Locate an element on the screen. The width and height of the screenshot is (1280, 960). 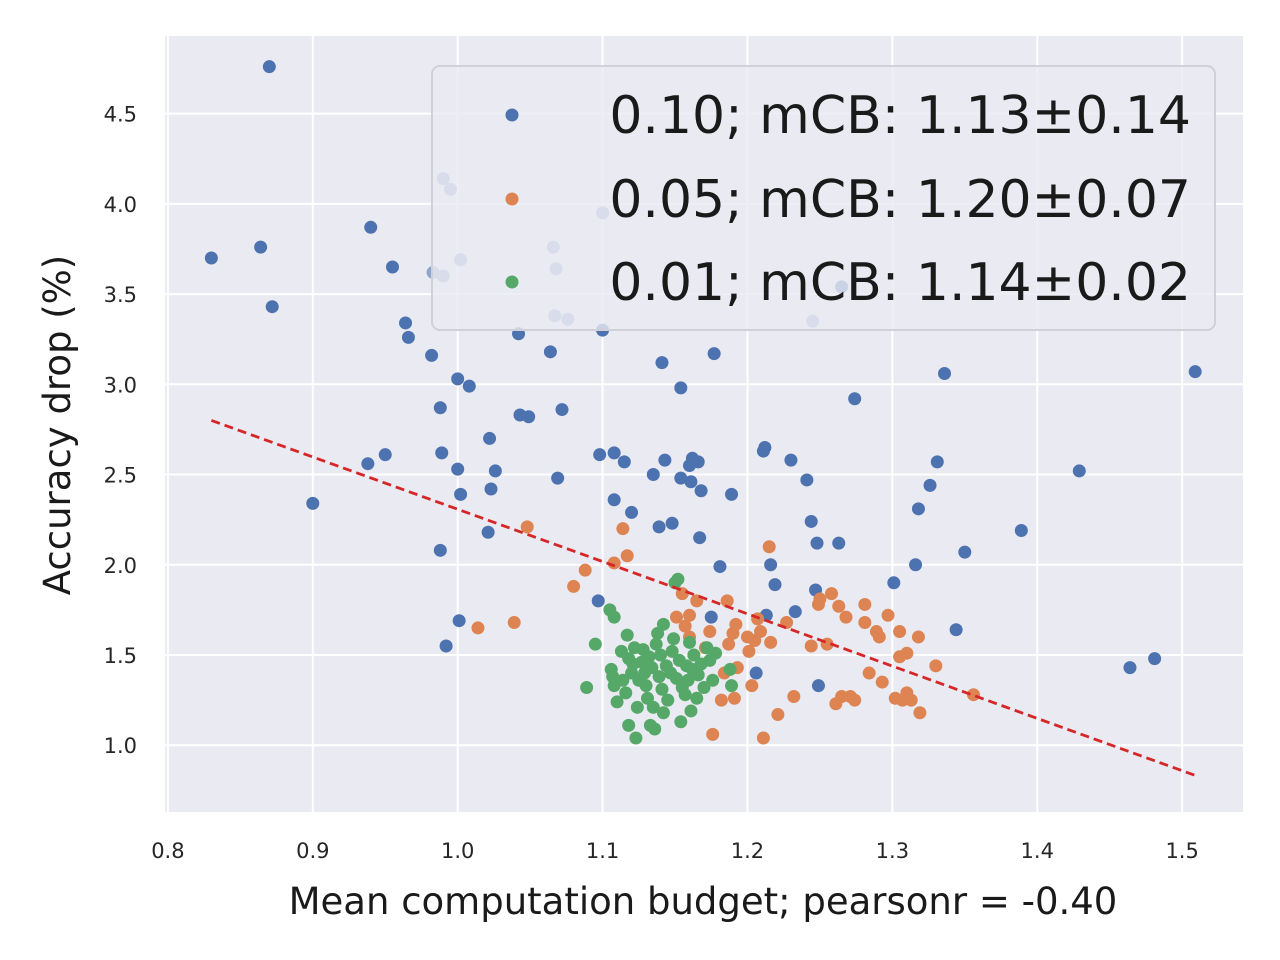
y-tick-label: 4.5 is located at coordinates (120, 115).